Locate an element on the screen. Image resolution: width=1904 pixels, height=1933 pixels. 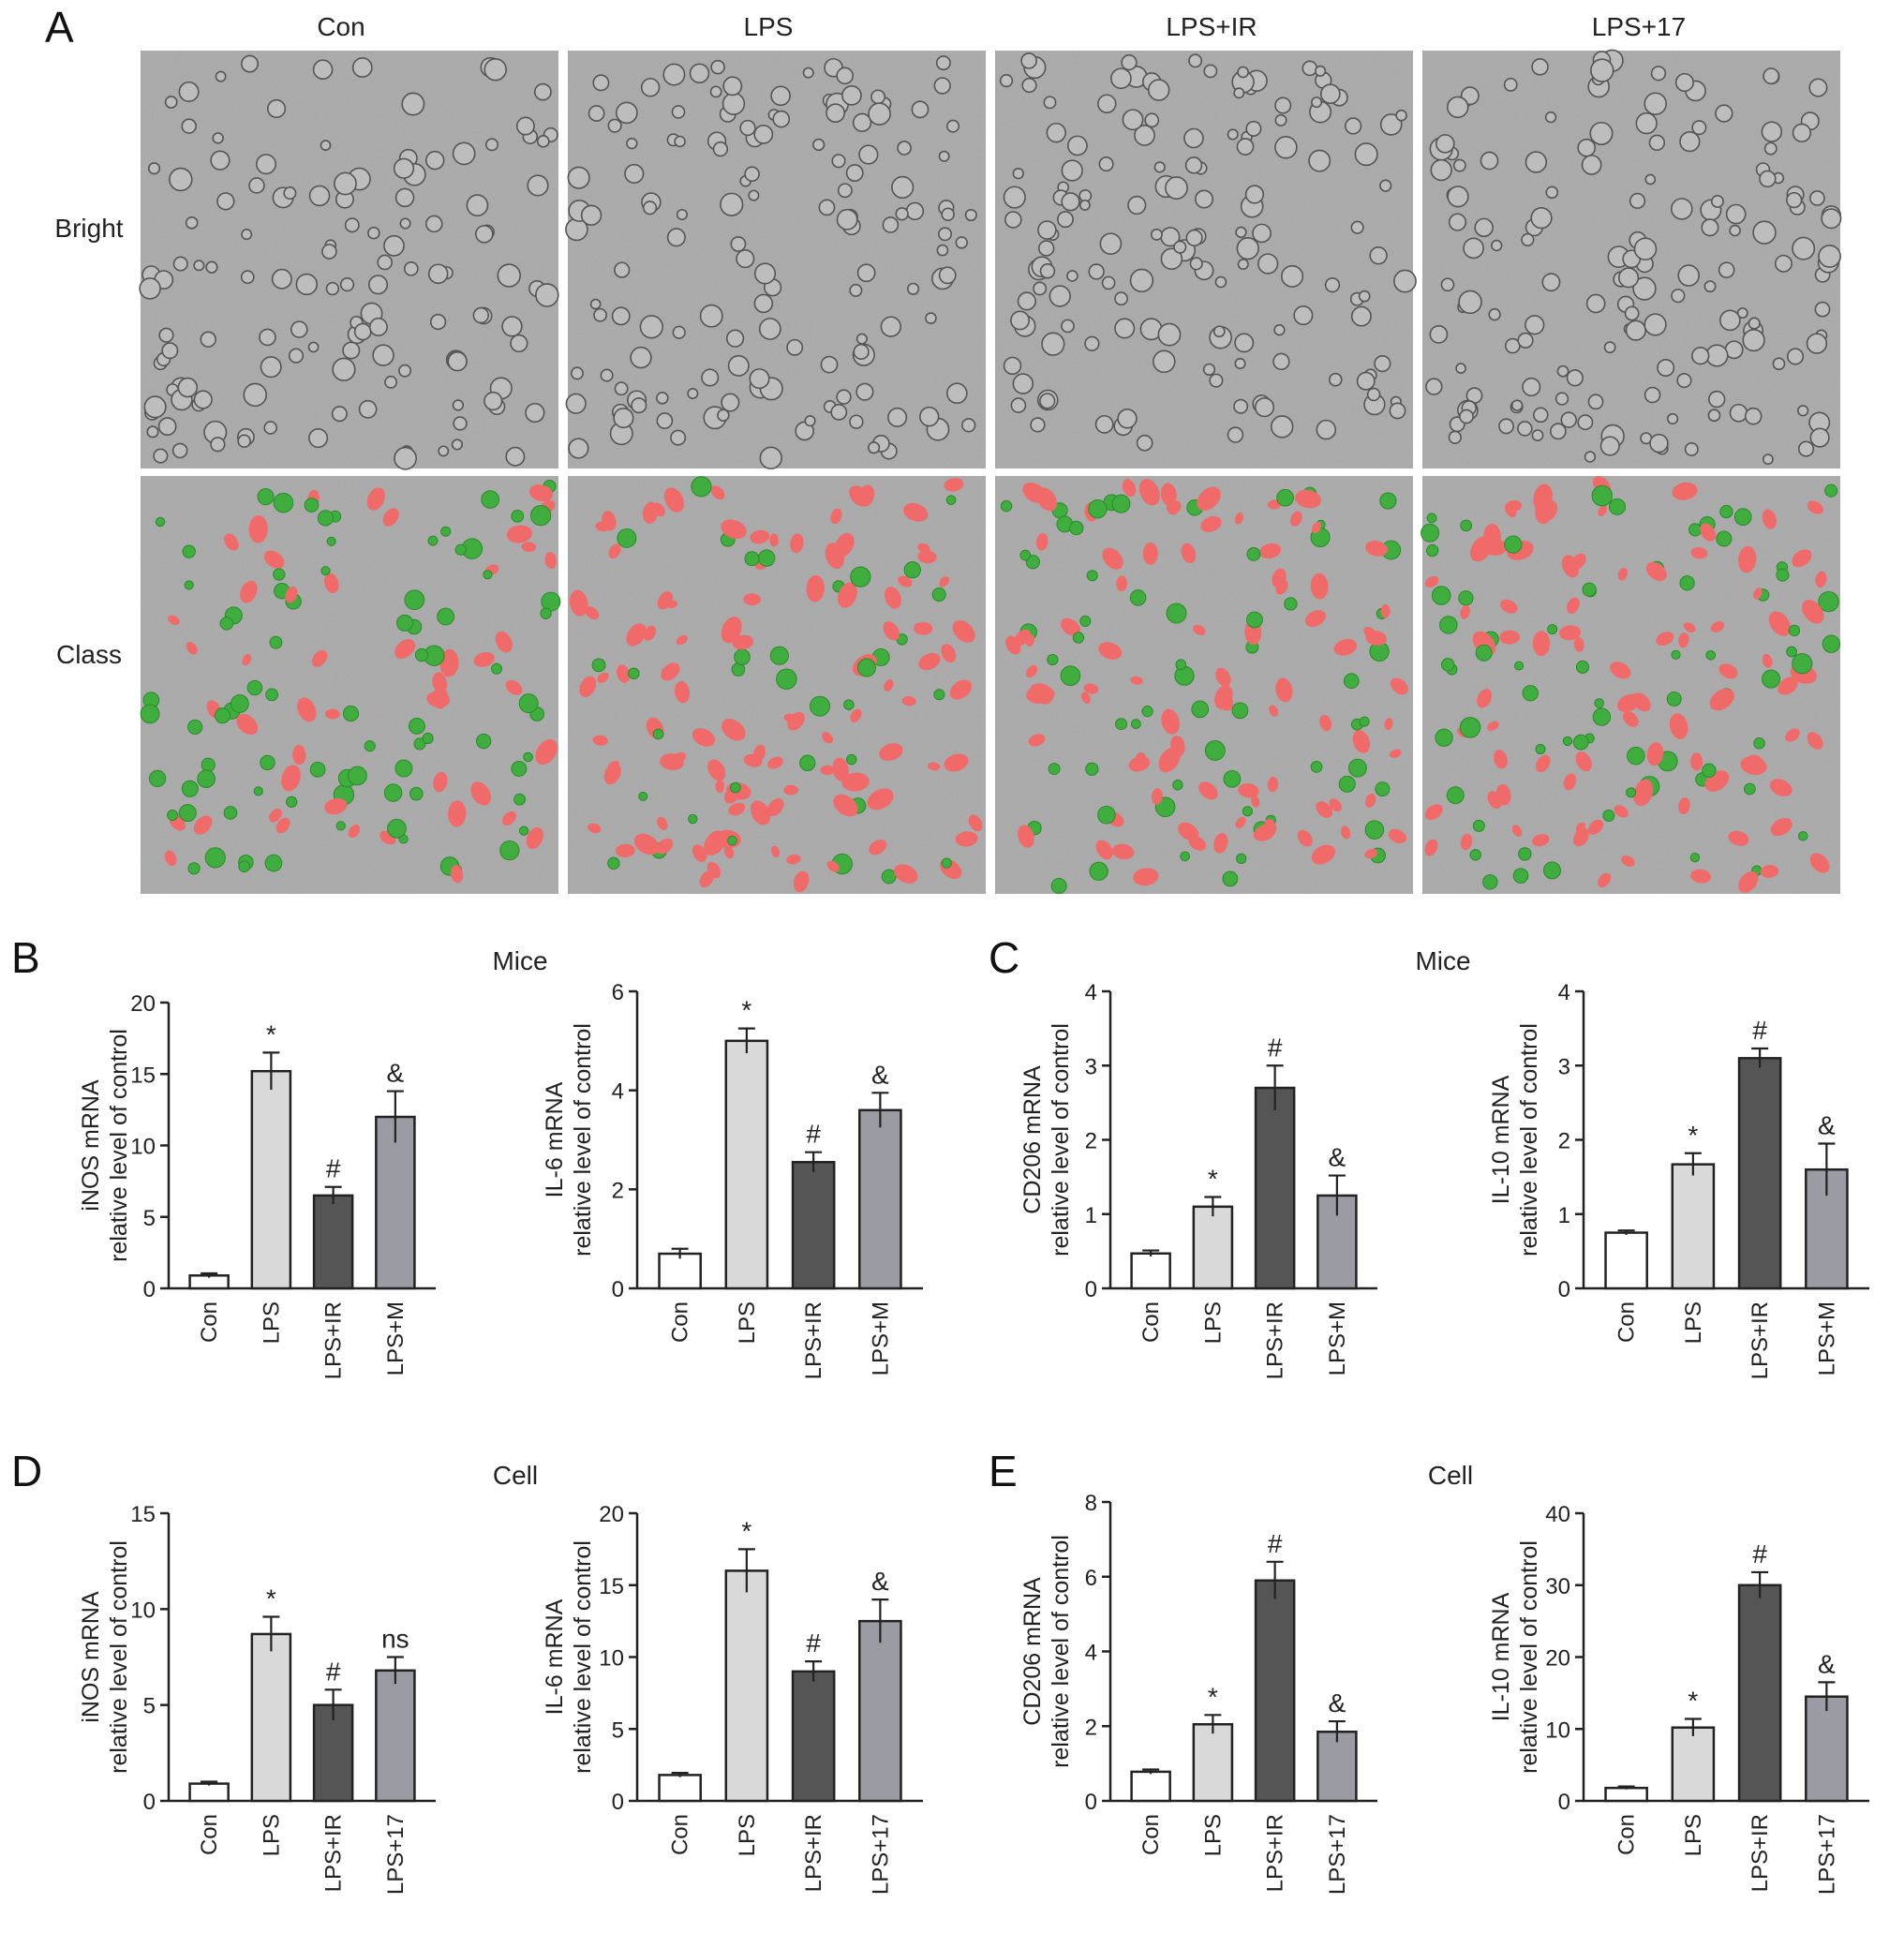
bar-con is located at coordinates (209, 1793).